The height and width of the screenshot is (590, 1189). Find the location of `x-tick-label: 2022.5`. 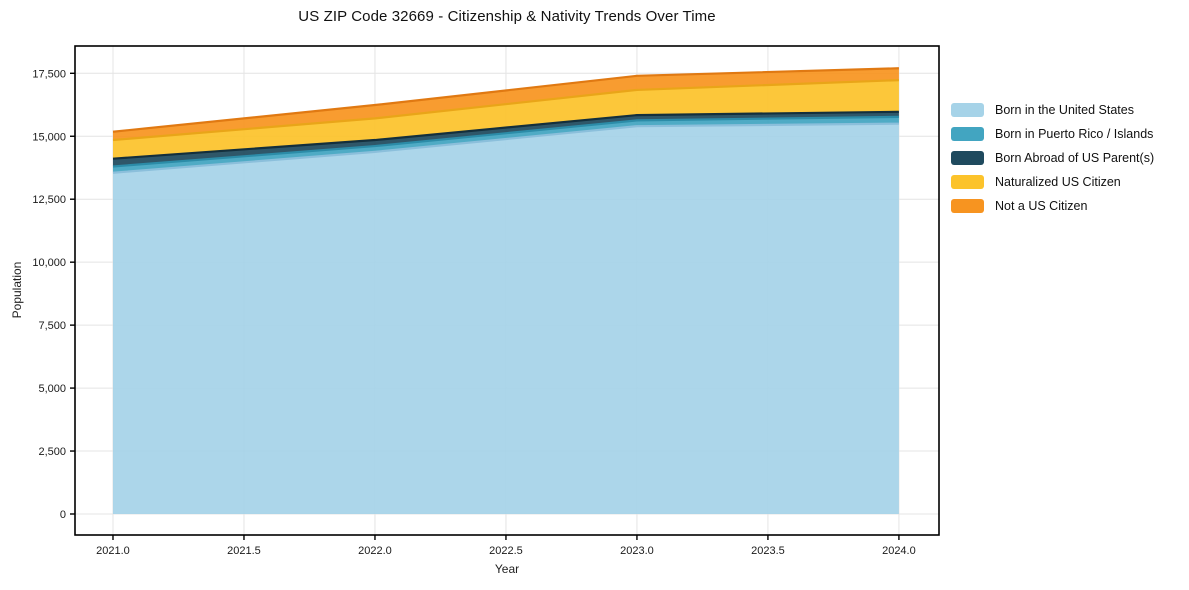

x-tick-label: 2022.5 is located at coordinates (506, 551).